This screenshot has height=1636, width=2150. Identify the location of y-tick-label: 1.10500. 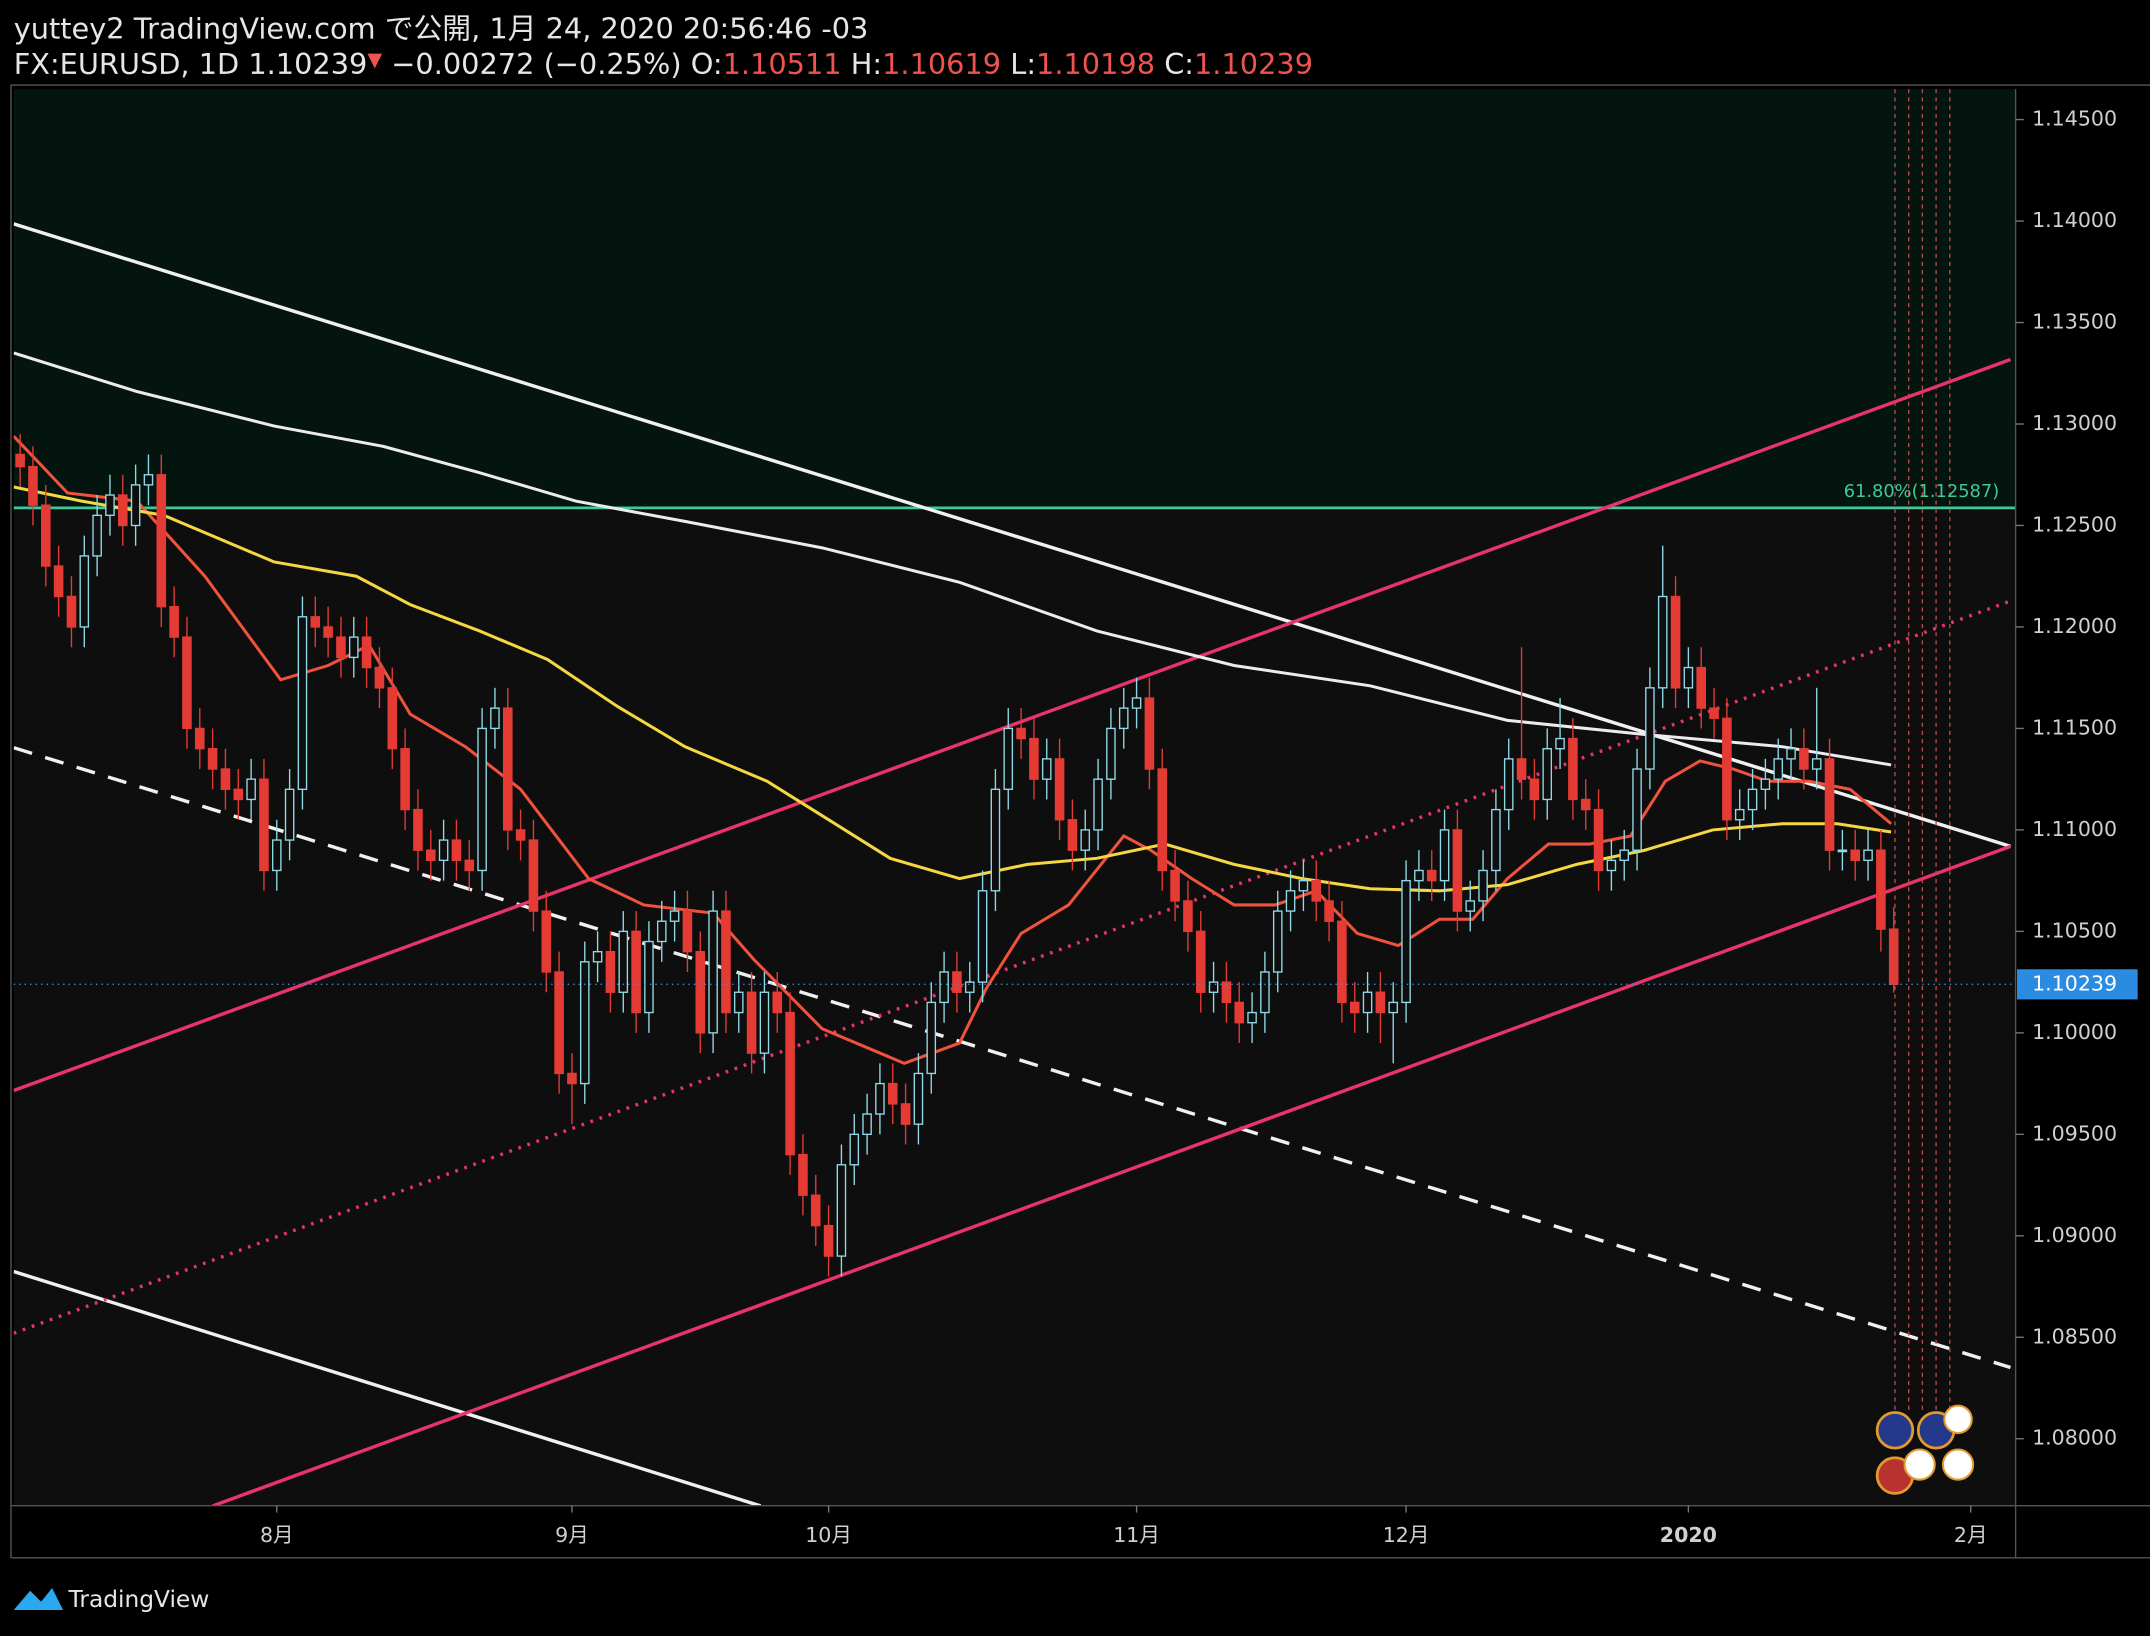
(2074, 930).